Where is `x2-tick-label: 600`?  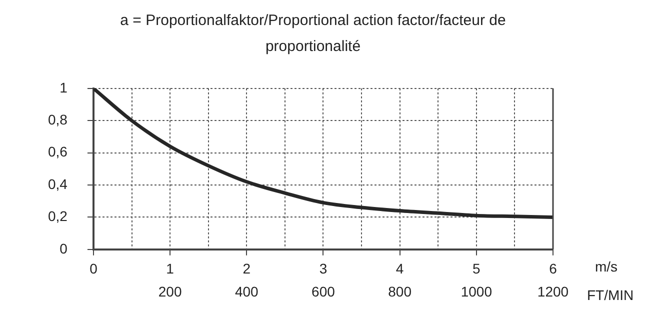
x2-tick-label: 600 is located at coordinates (324, 291).